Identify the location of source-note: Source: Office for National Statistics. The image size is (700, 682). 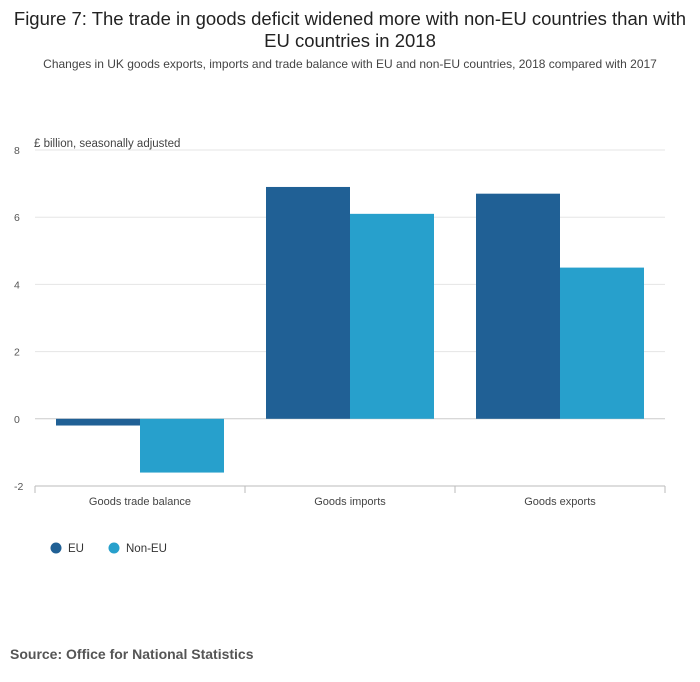
(132, 654).